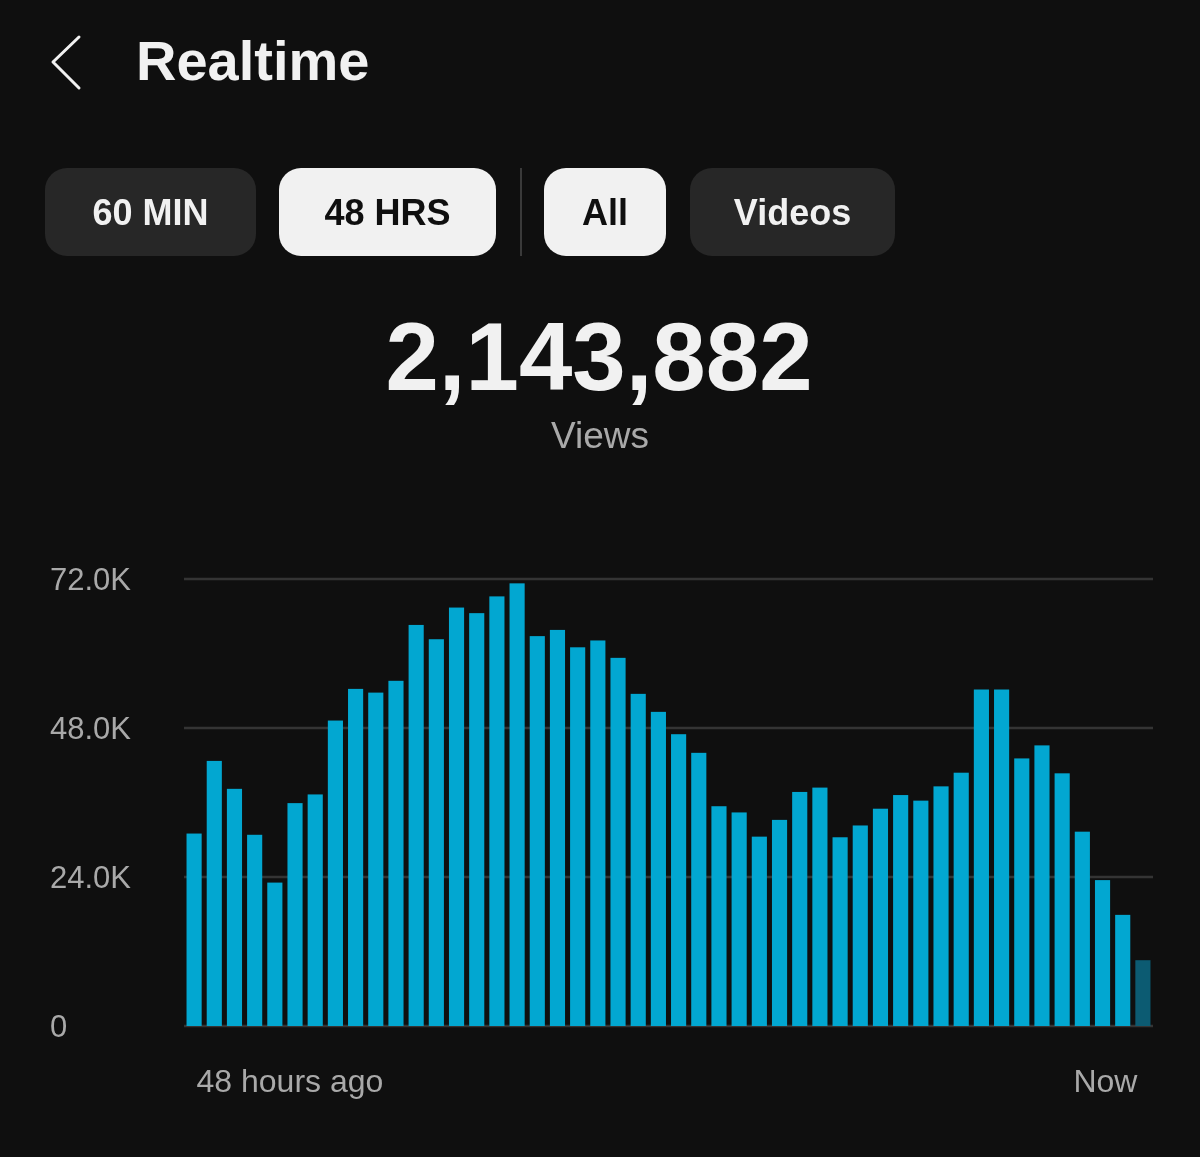  What do you see at coordinates (605, 212) in the screenshot?
I see `tab-button: All` at bounding box center [605, 212].